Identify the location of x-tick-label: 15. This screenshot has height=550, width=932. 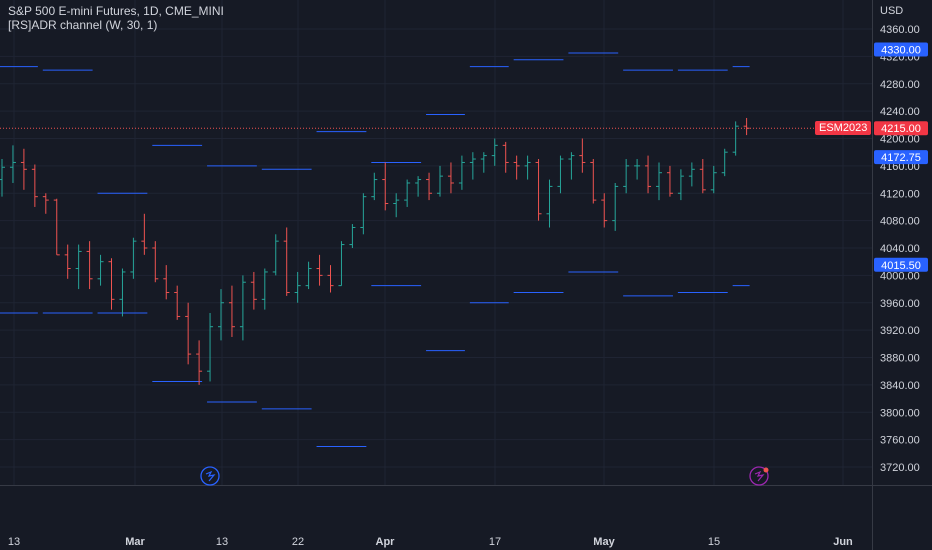
(714, 542).